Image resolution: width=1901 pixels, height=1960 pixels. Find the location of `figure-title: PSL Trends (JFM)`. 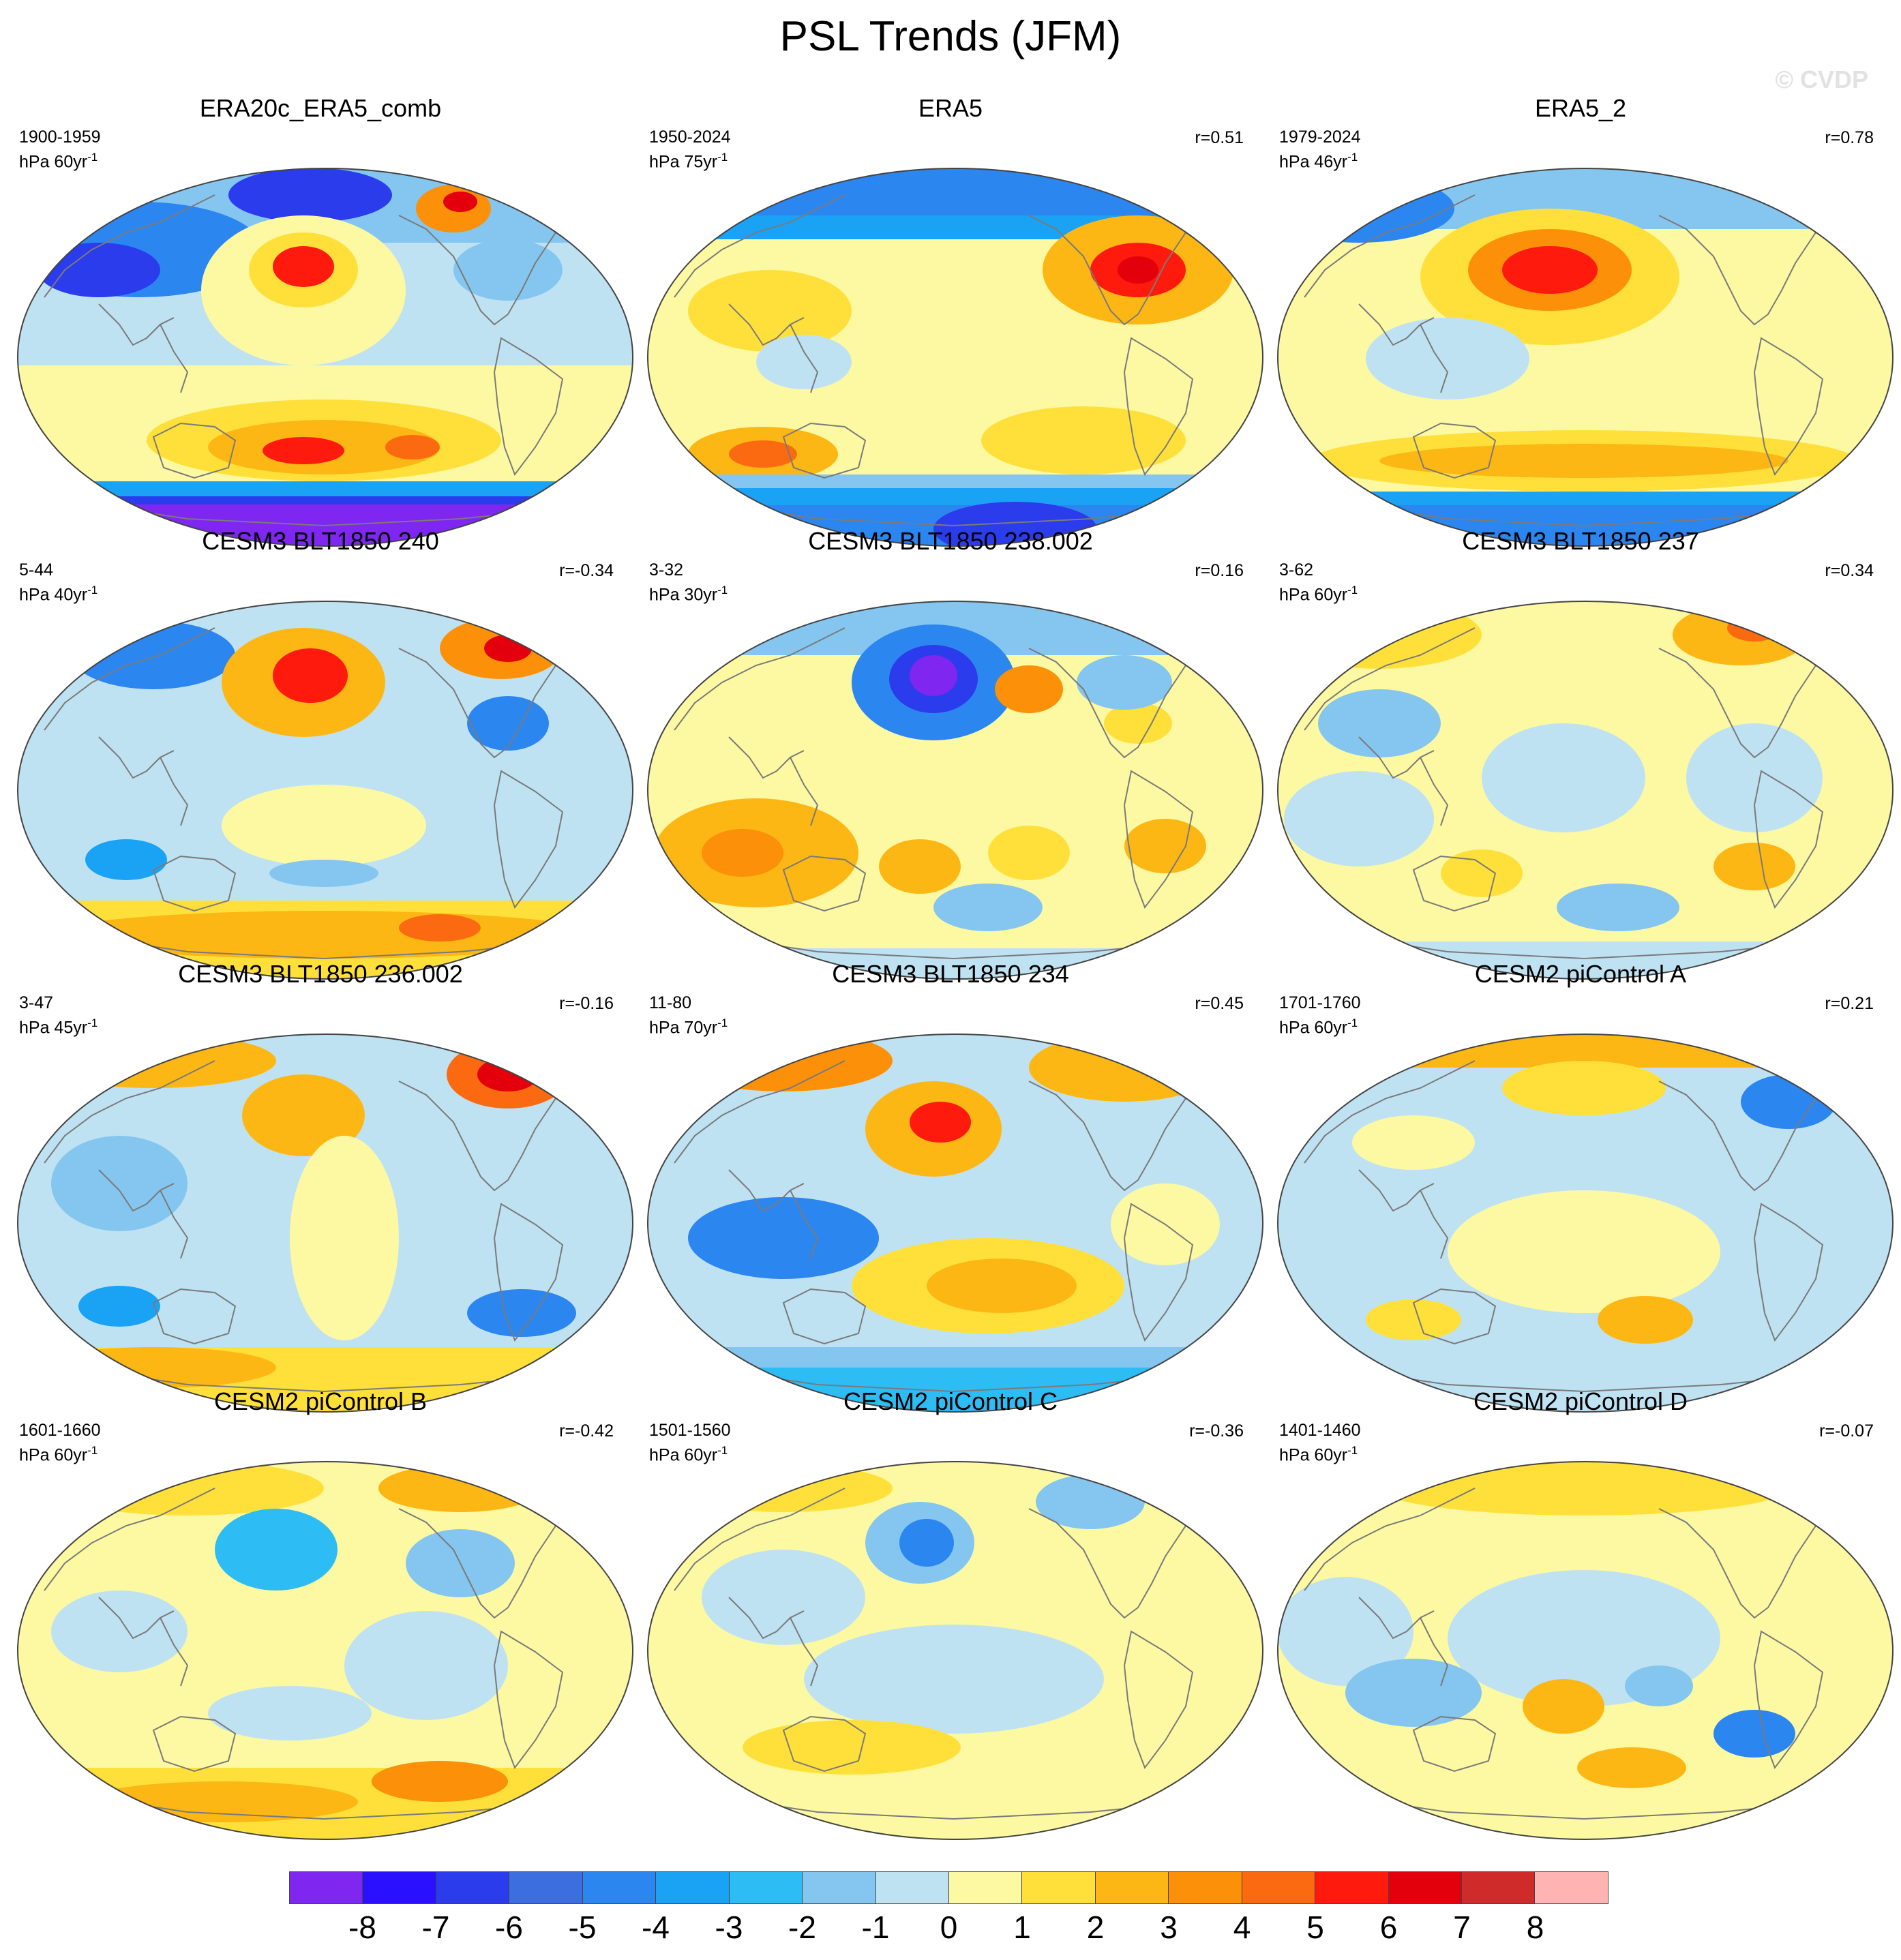

figure-title: PSL Trends (JFM) is located at coordinates (950, 36).